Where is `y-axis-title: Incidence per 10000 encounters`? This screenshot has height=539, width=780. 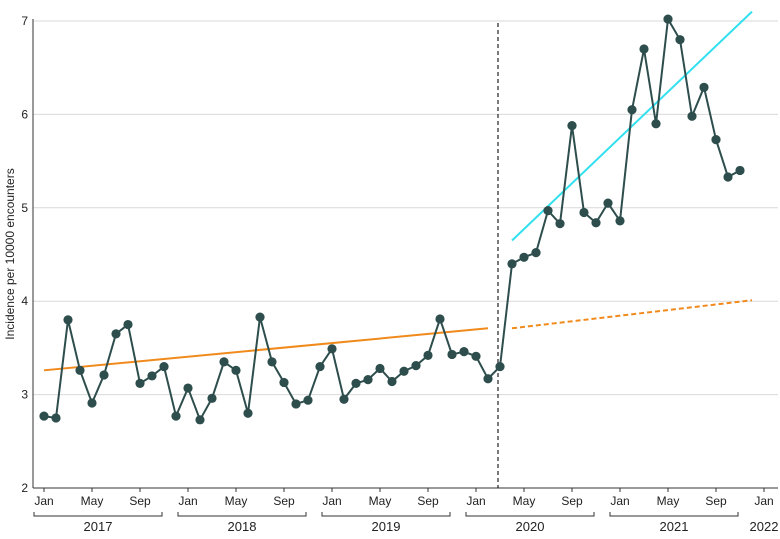 y-axis-title: Incidence per 10000 encounters is located at coordinates (10, 253).